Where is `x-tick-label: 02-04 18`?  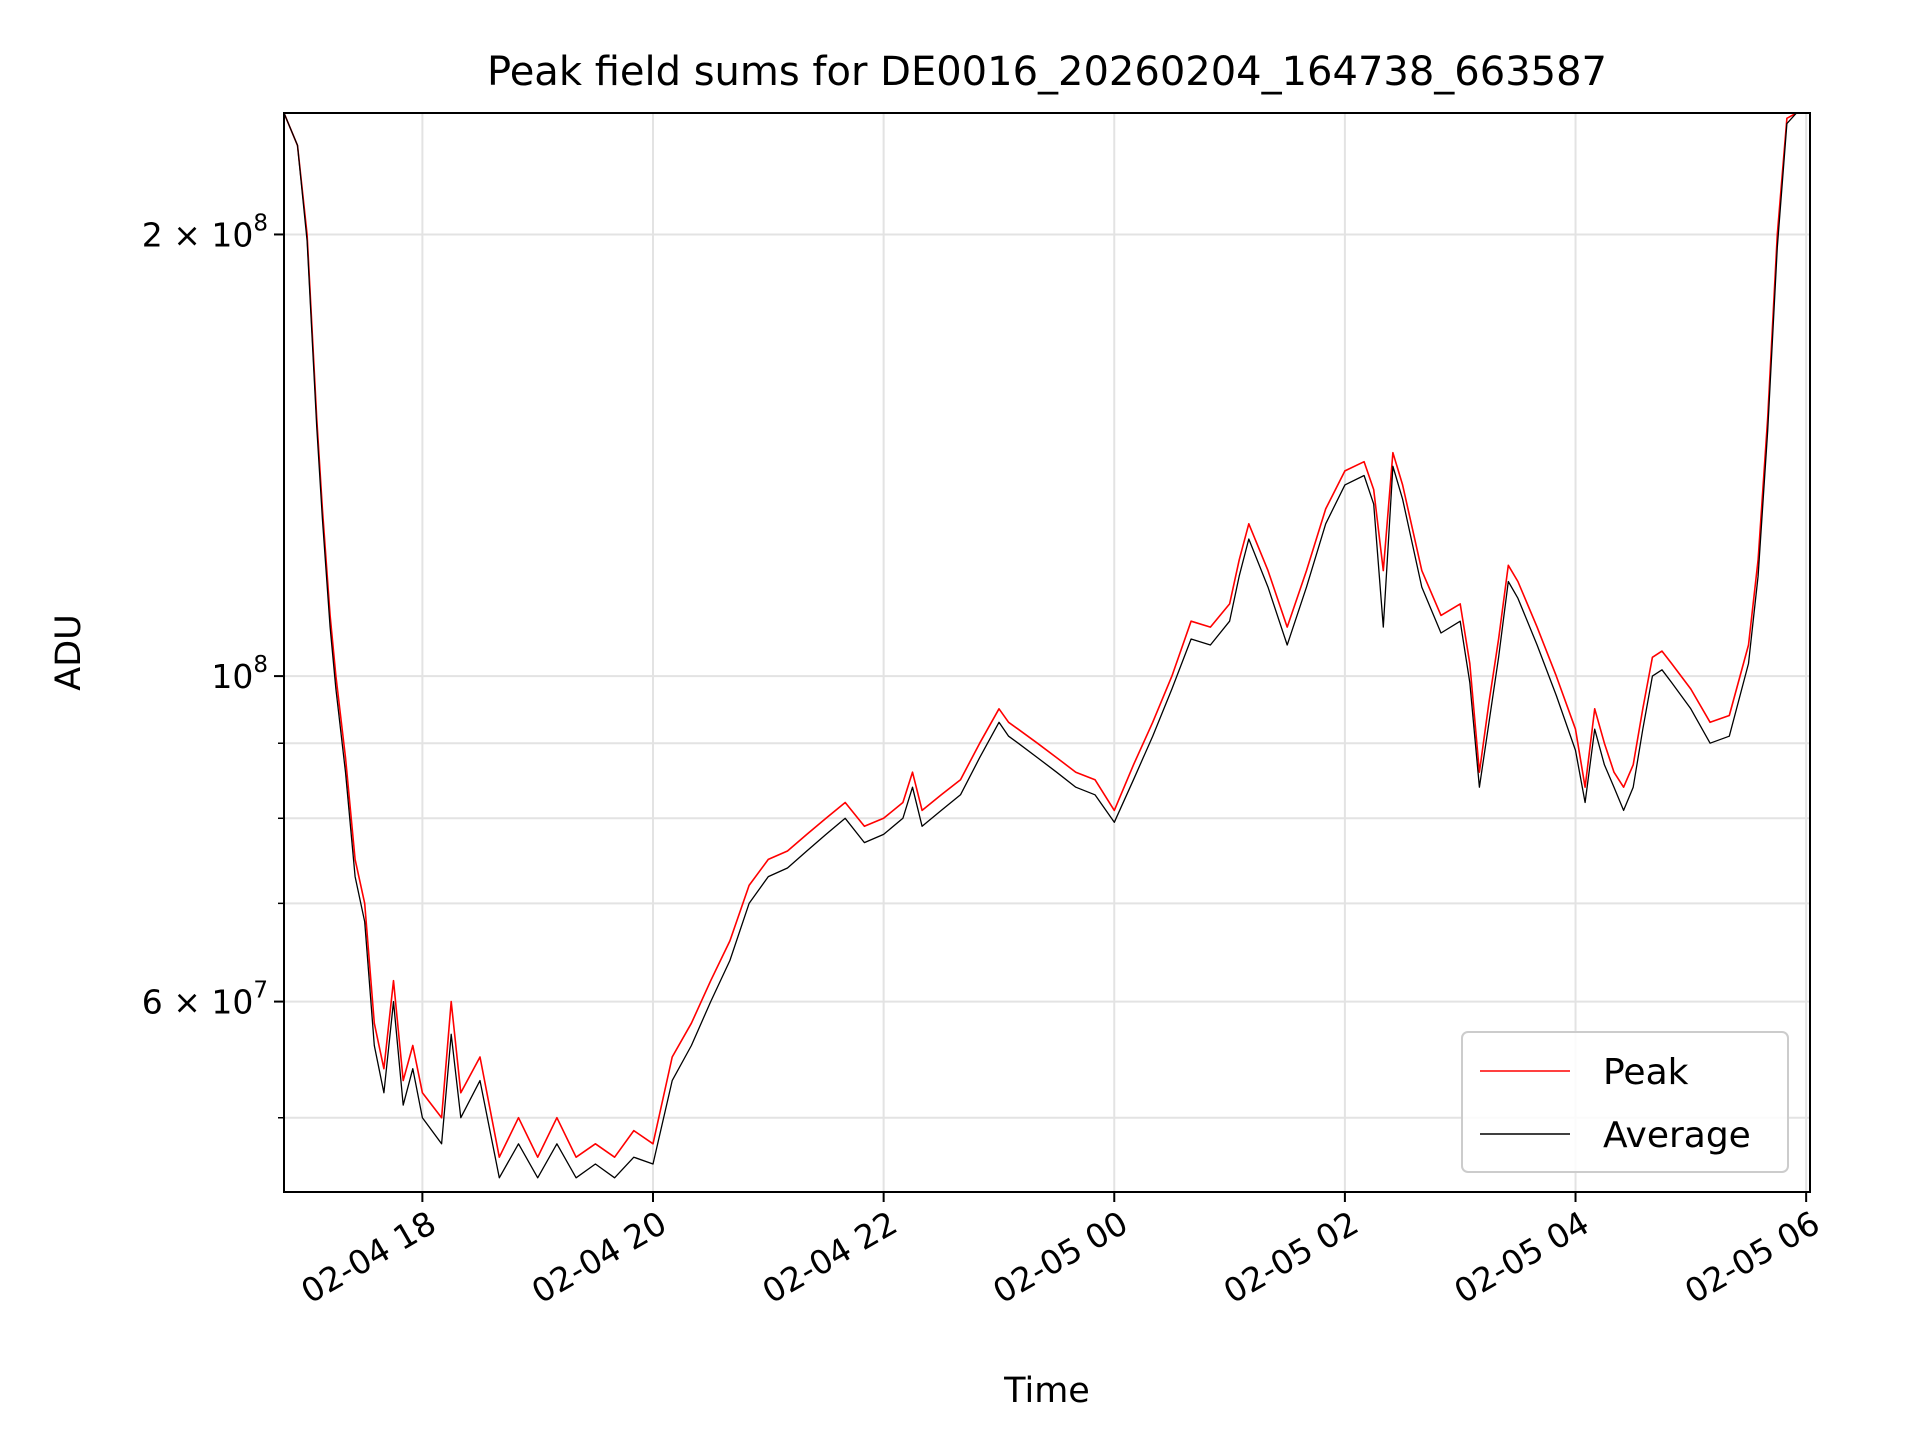
x-tick-label: 02-04 18 is located at coordinates (368, 1257).